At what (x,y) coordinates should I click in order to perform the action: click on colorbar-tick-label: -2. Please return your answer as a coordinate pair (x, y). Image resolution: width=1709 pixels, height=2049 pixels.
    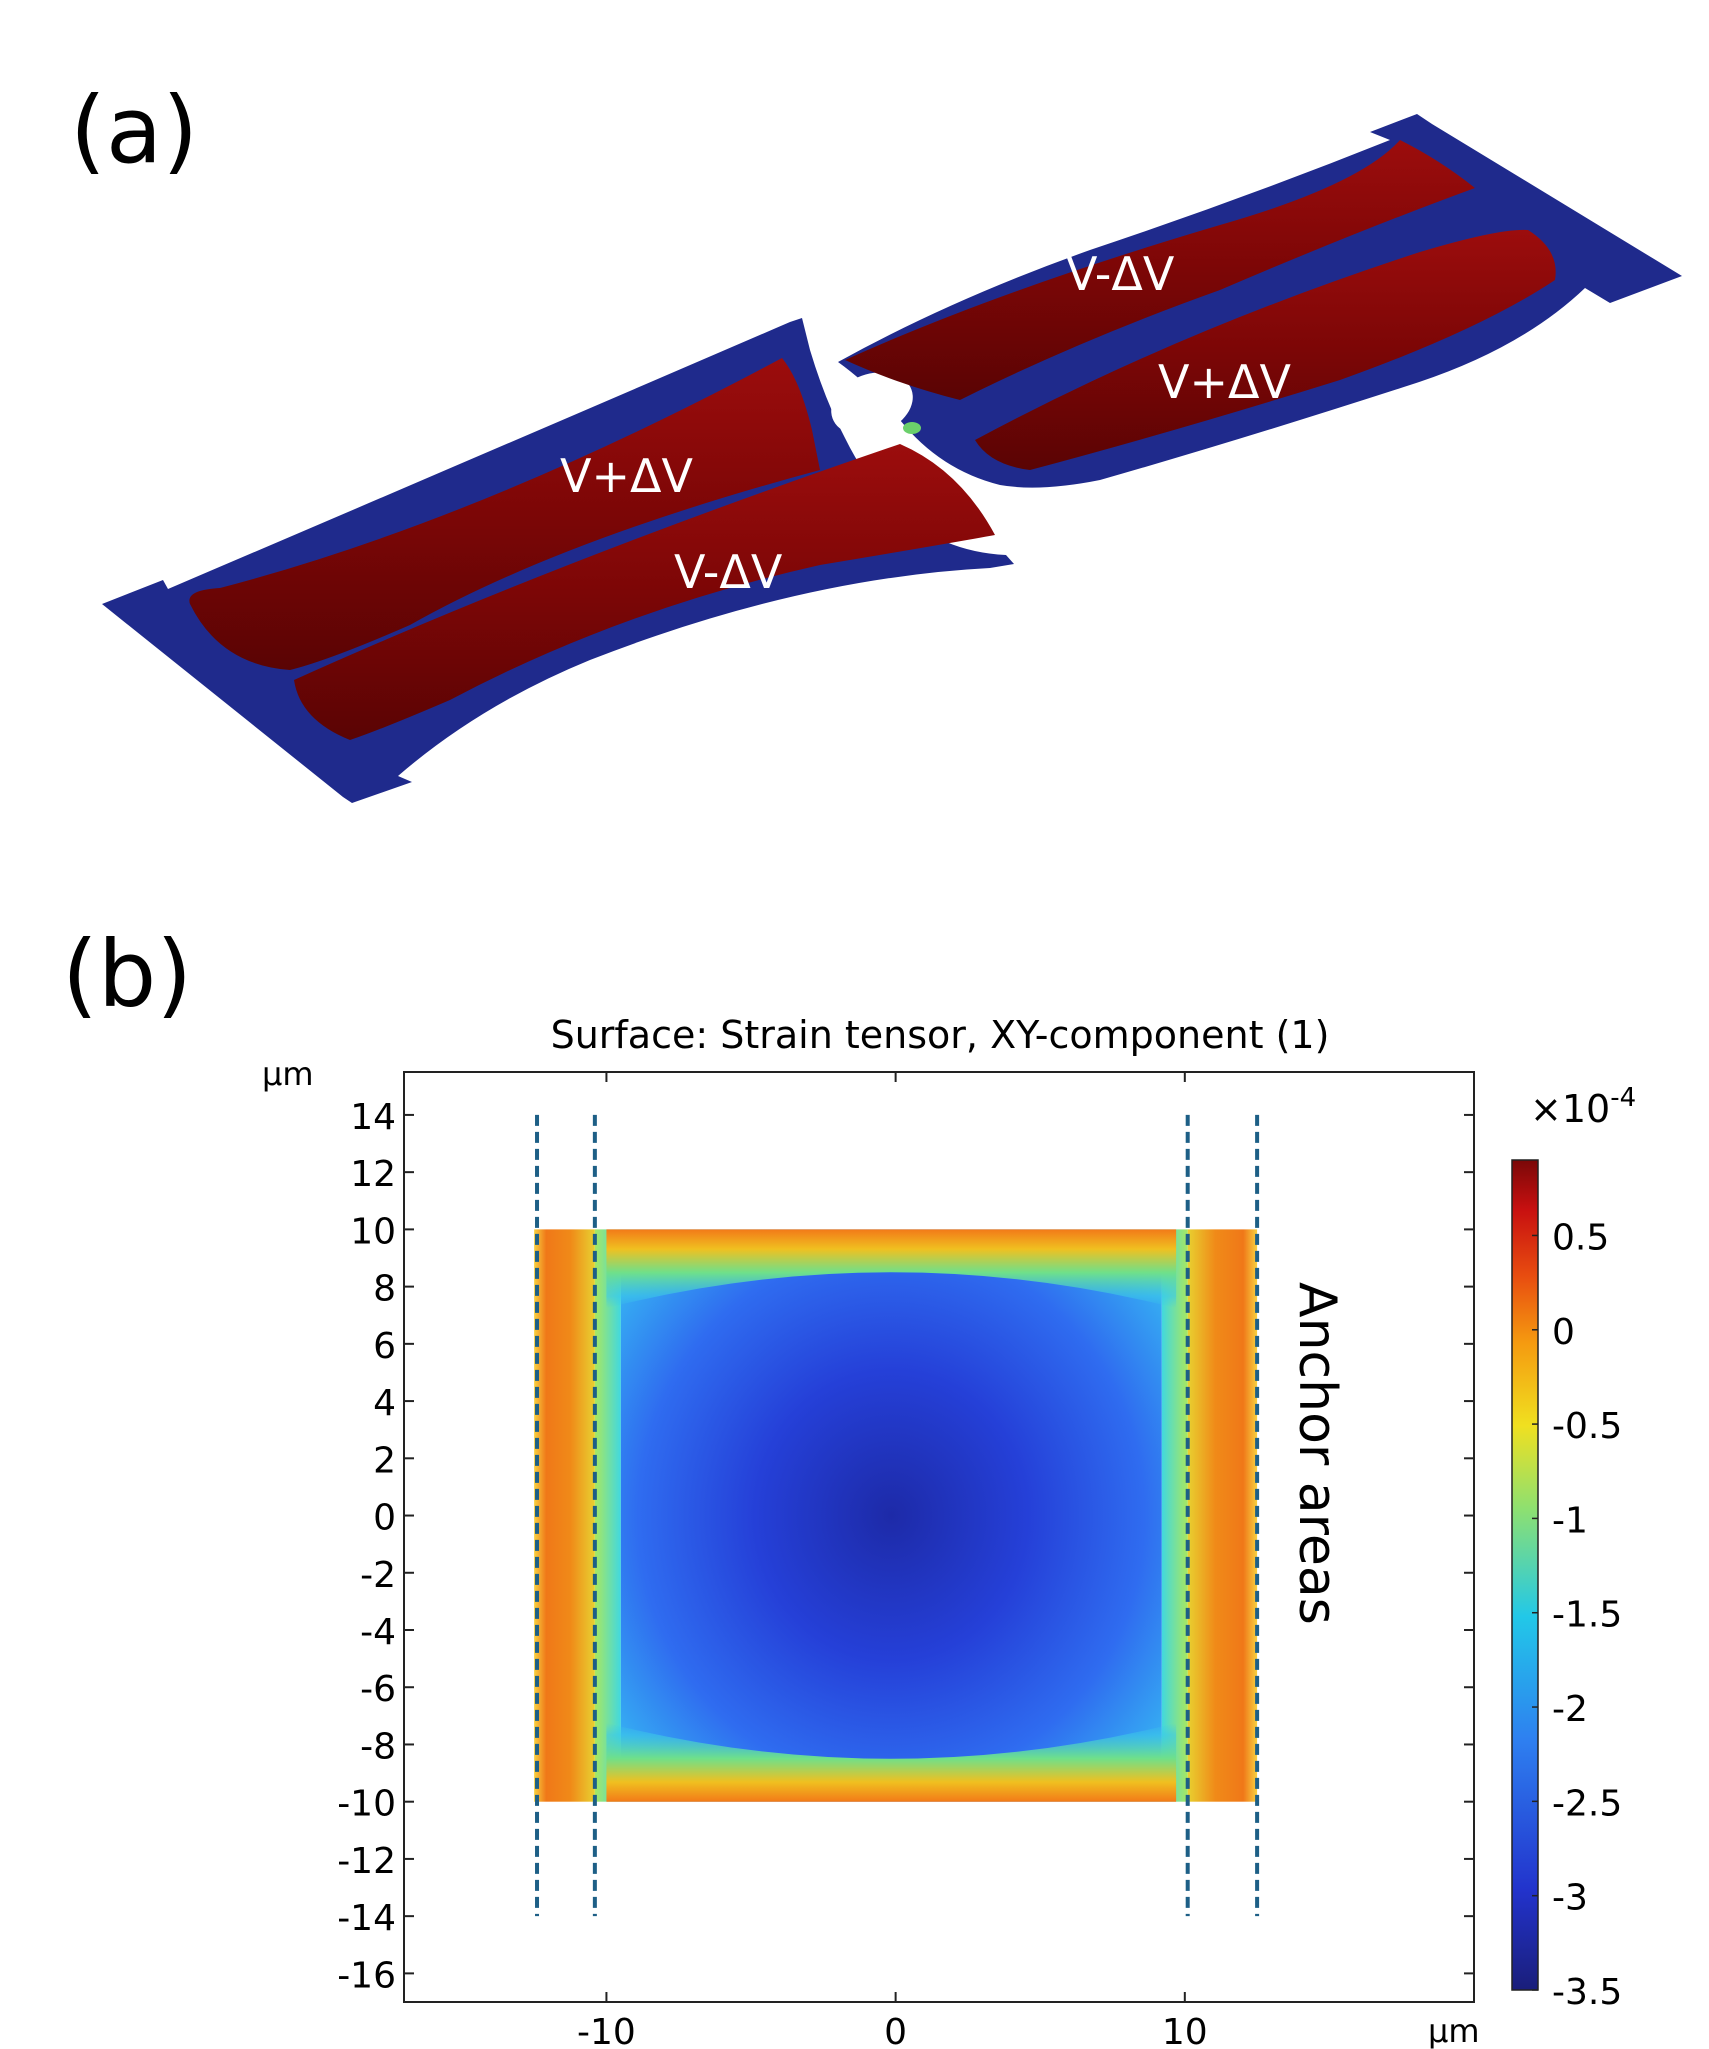
    Looking at the image, I should click on (1570, 1709).